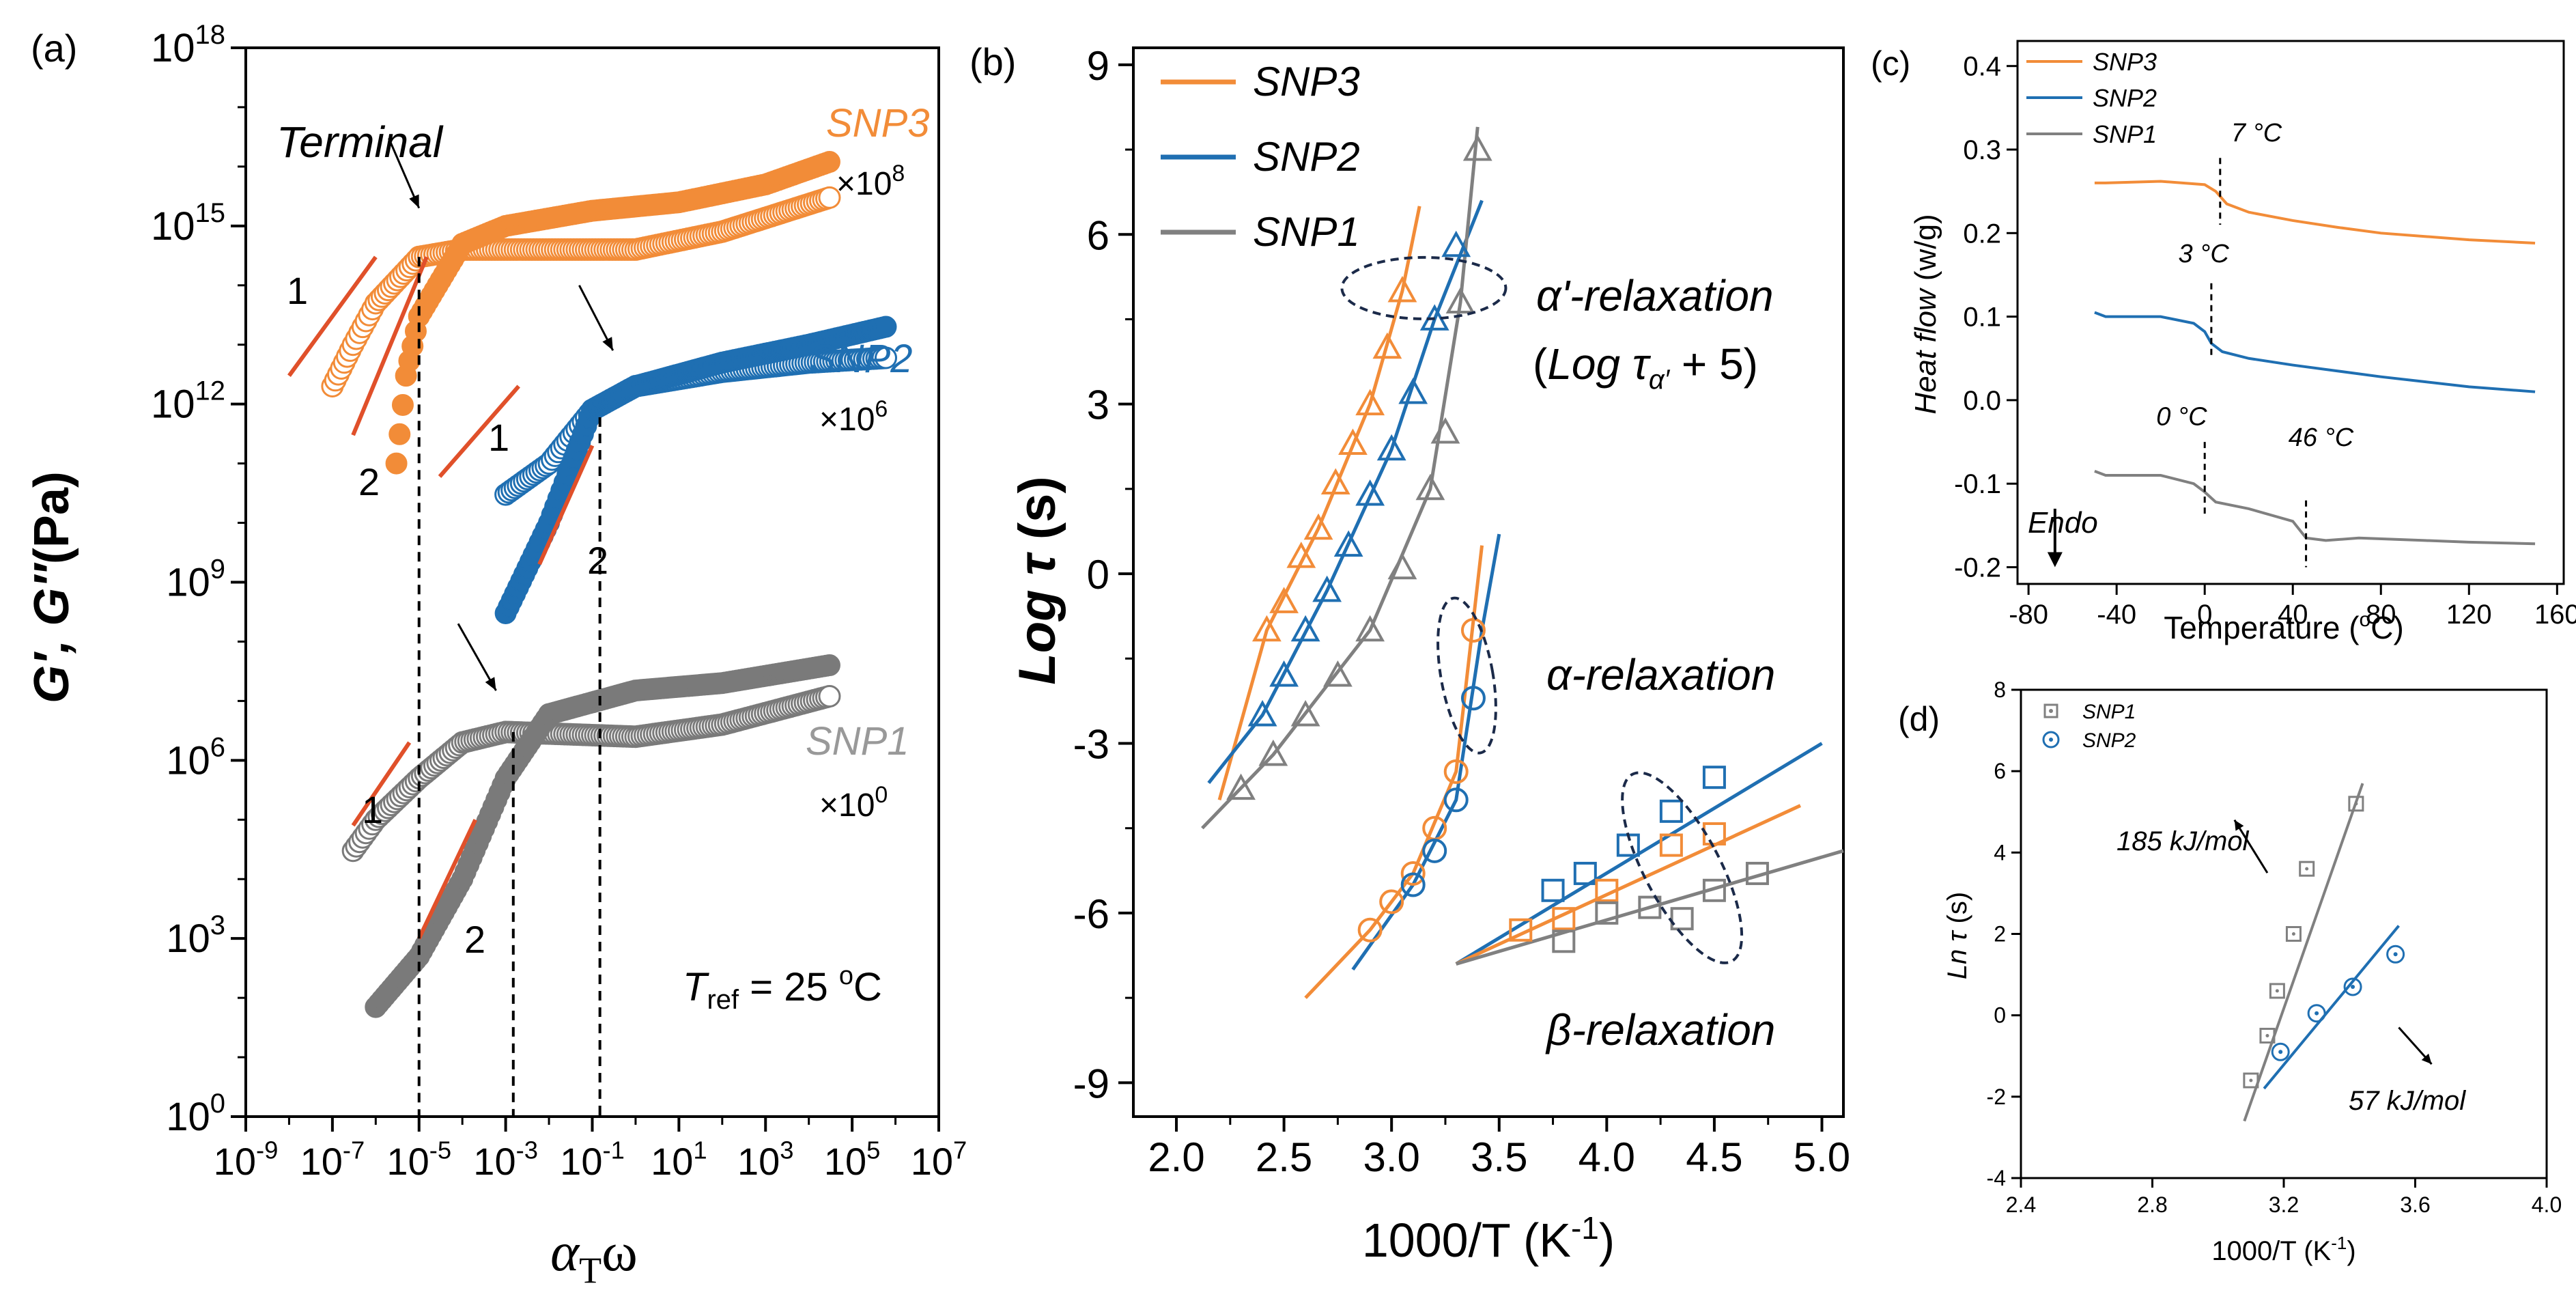 The height and width of the screenshot is (1301, 2576). What do you see at coordinates (188, 401) in the screenshot?
I see `y-tick-label: 10¹²` at bounding box center [188, 401].